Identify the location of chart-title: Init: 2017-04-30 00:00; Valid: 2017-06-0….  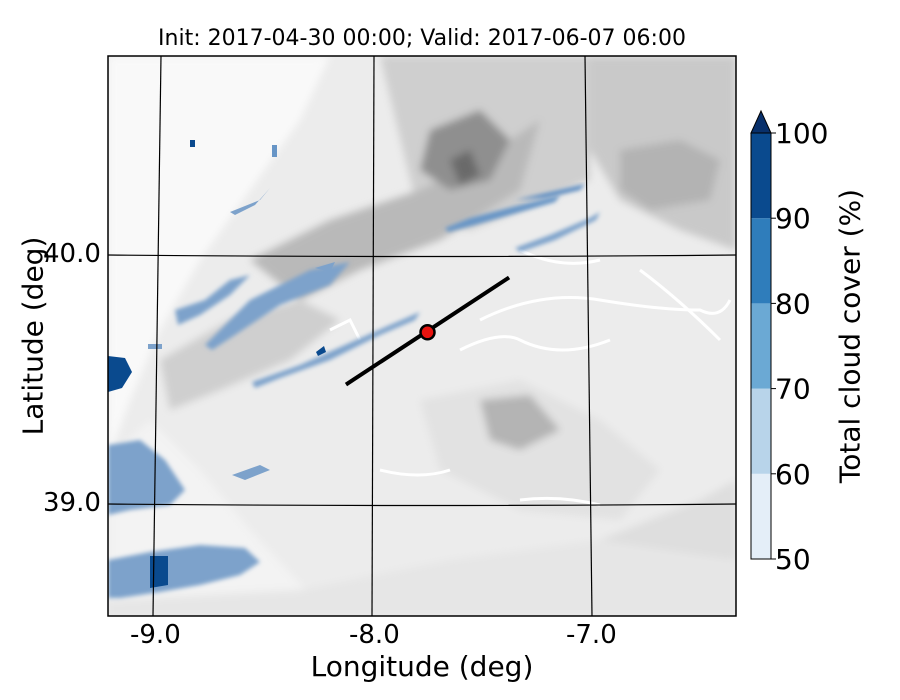
(422, 38).